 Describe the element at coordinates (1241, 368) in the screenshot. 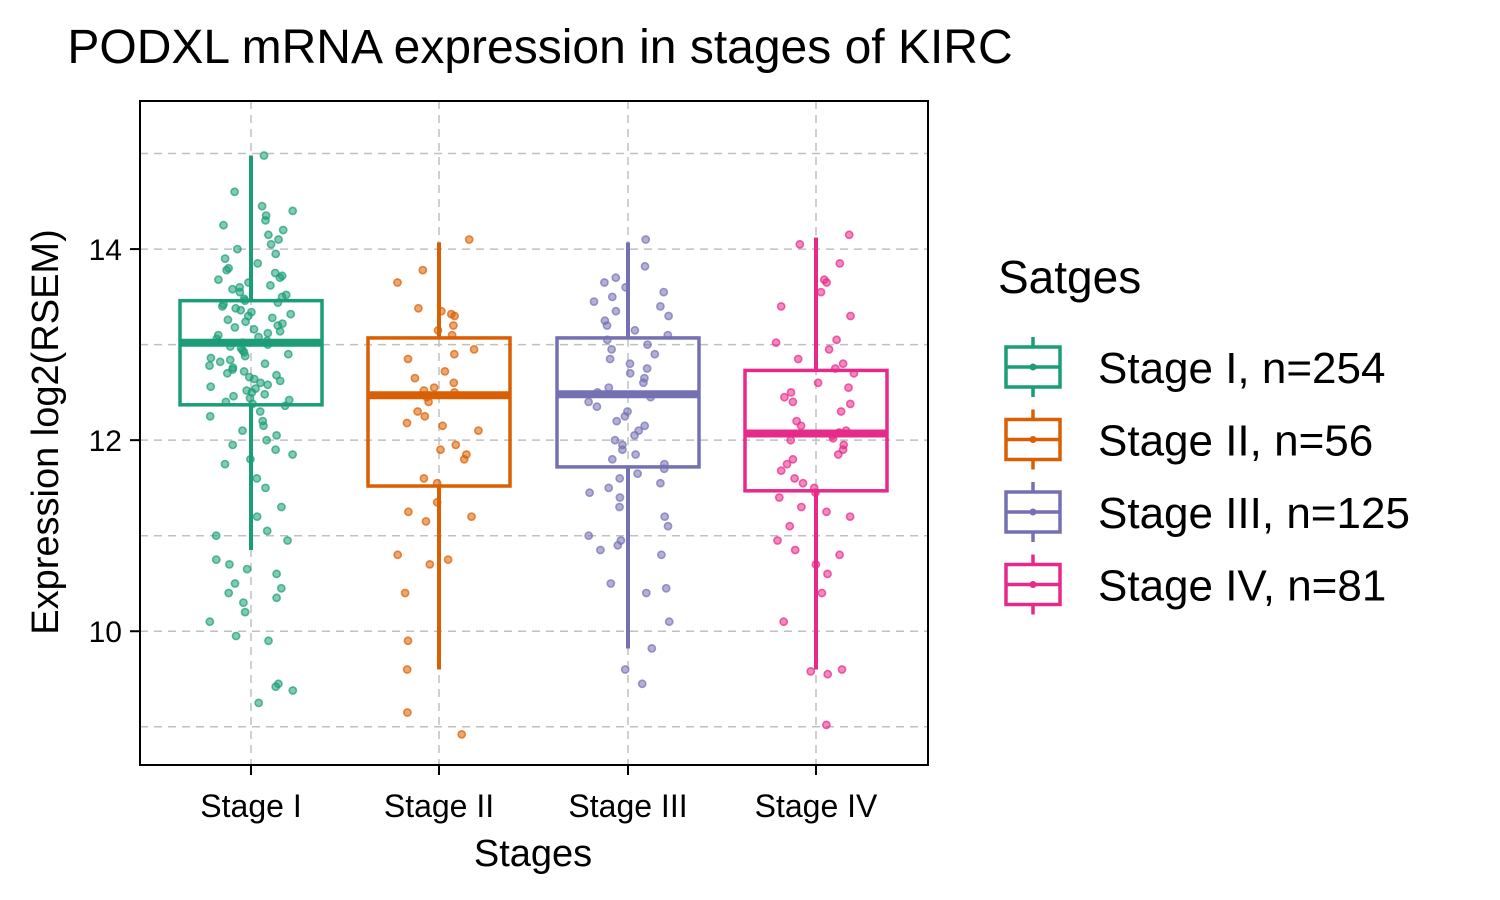

I see `legend-entry-label: Stage I, n=254` at that location.